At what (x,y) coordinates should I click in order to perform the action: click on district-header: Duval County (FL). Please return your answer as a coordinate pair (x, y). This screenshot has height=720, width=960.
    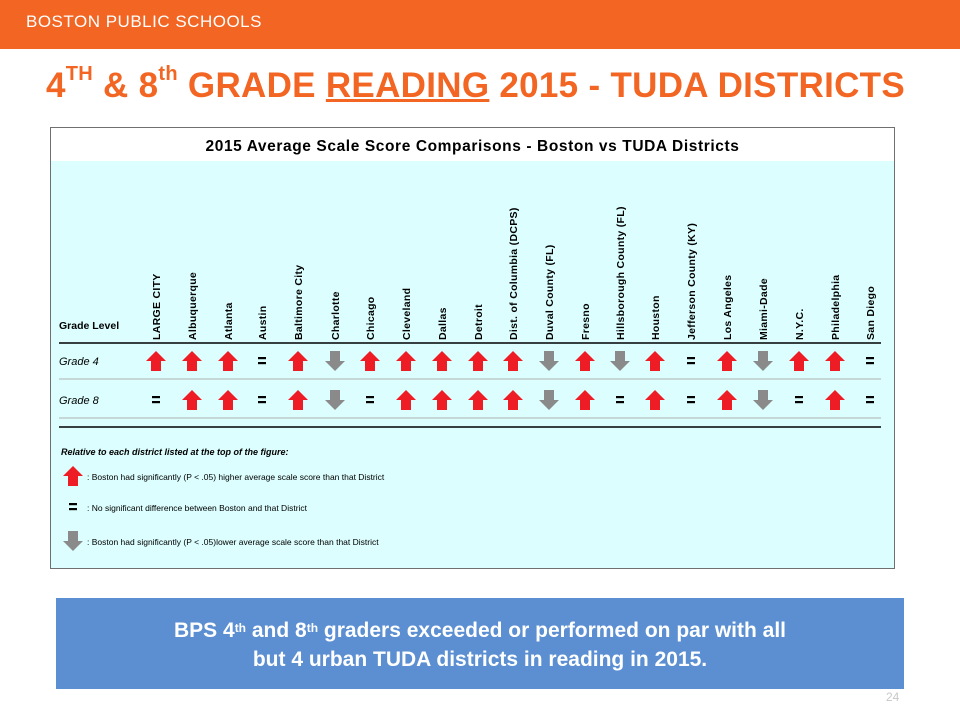
    Looking at the image, I should click on (550, 292).